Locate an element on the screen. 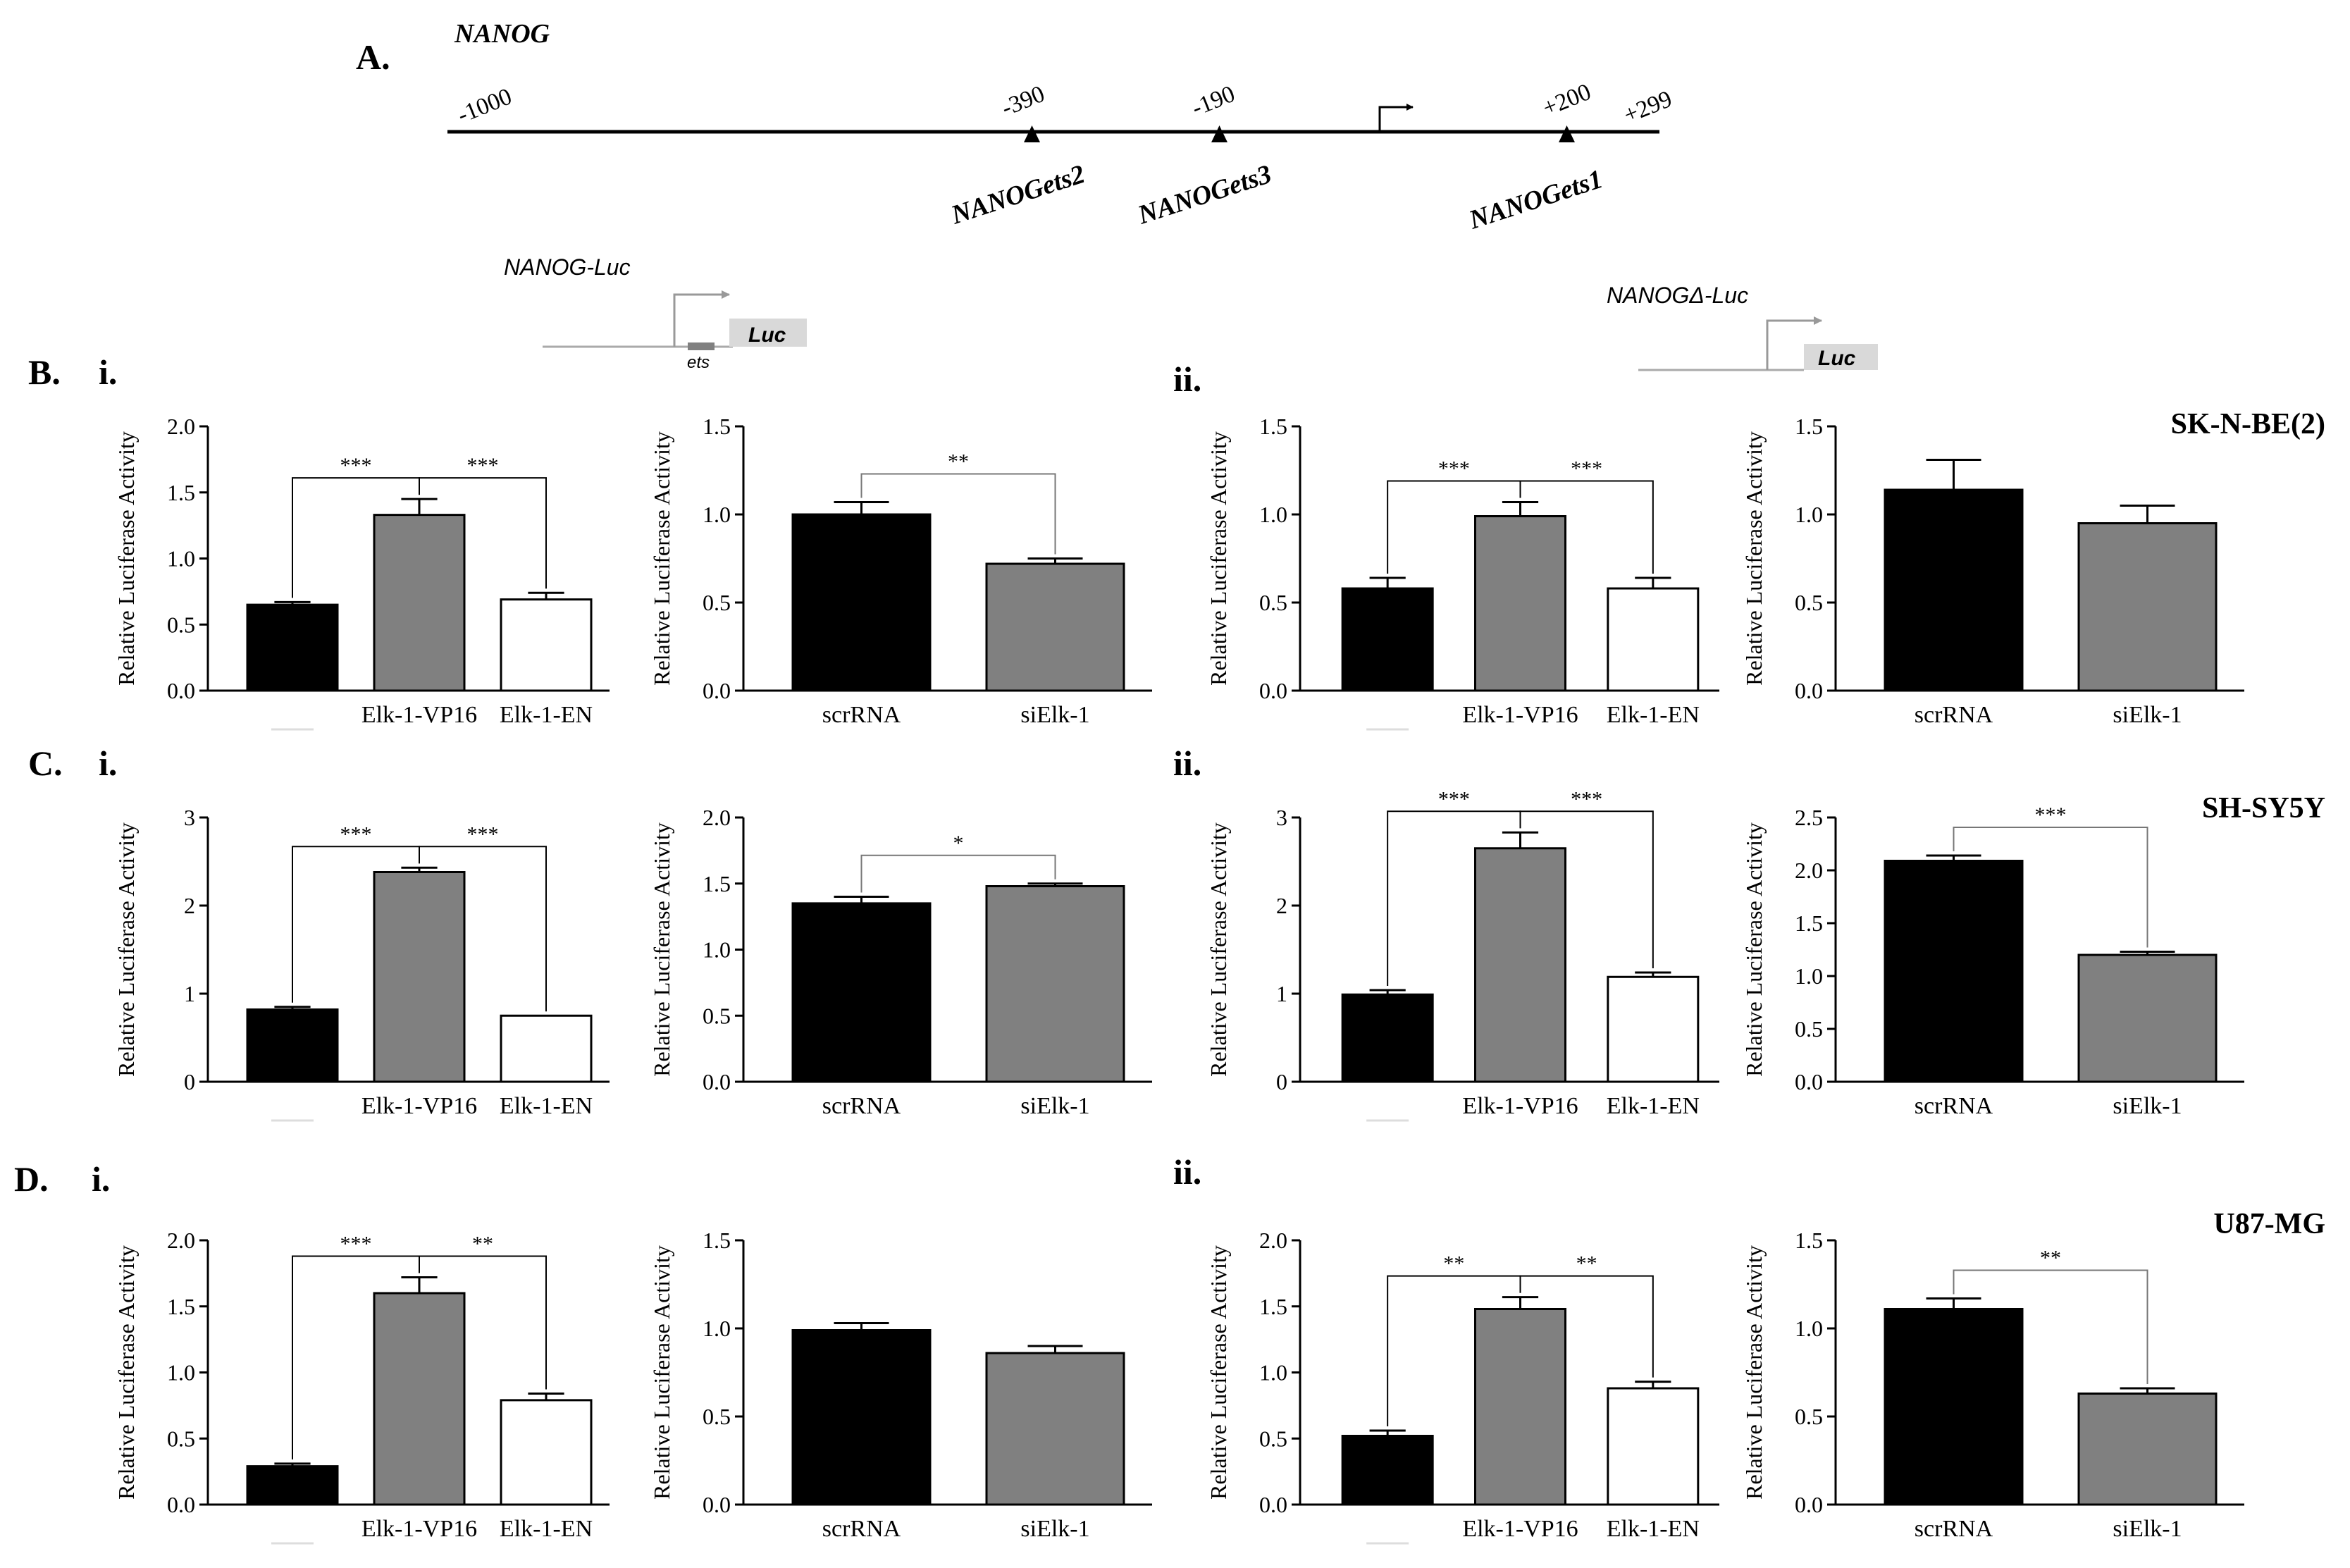 This screenshot has width=2350, height=1568. cell-line-label-c: SH-SY5Y is located at coordinates (2263, 808).